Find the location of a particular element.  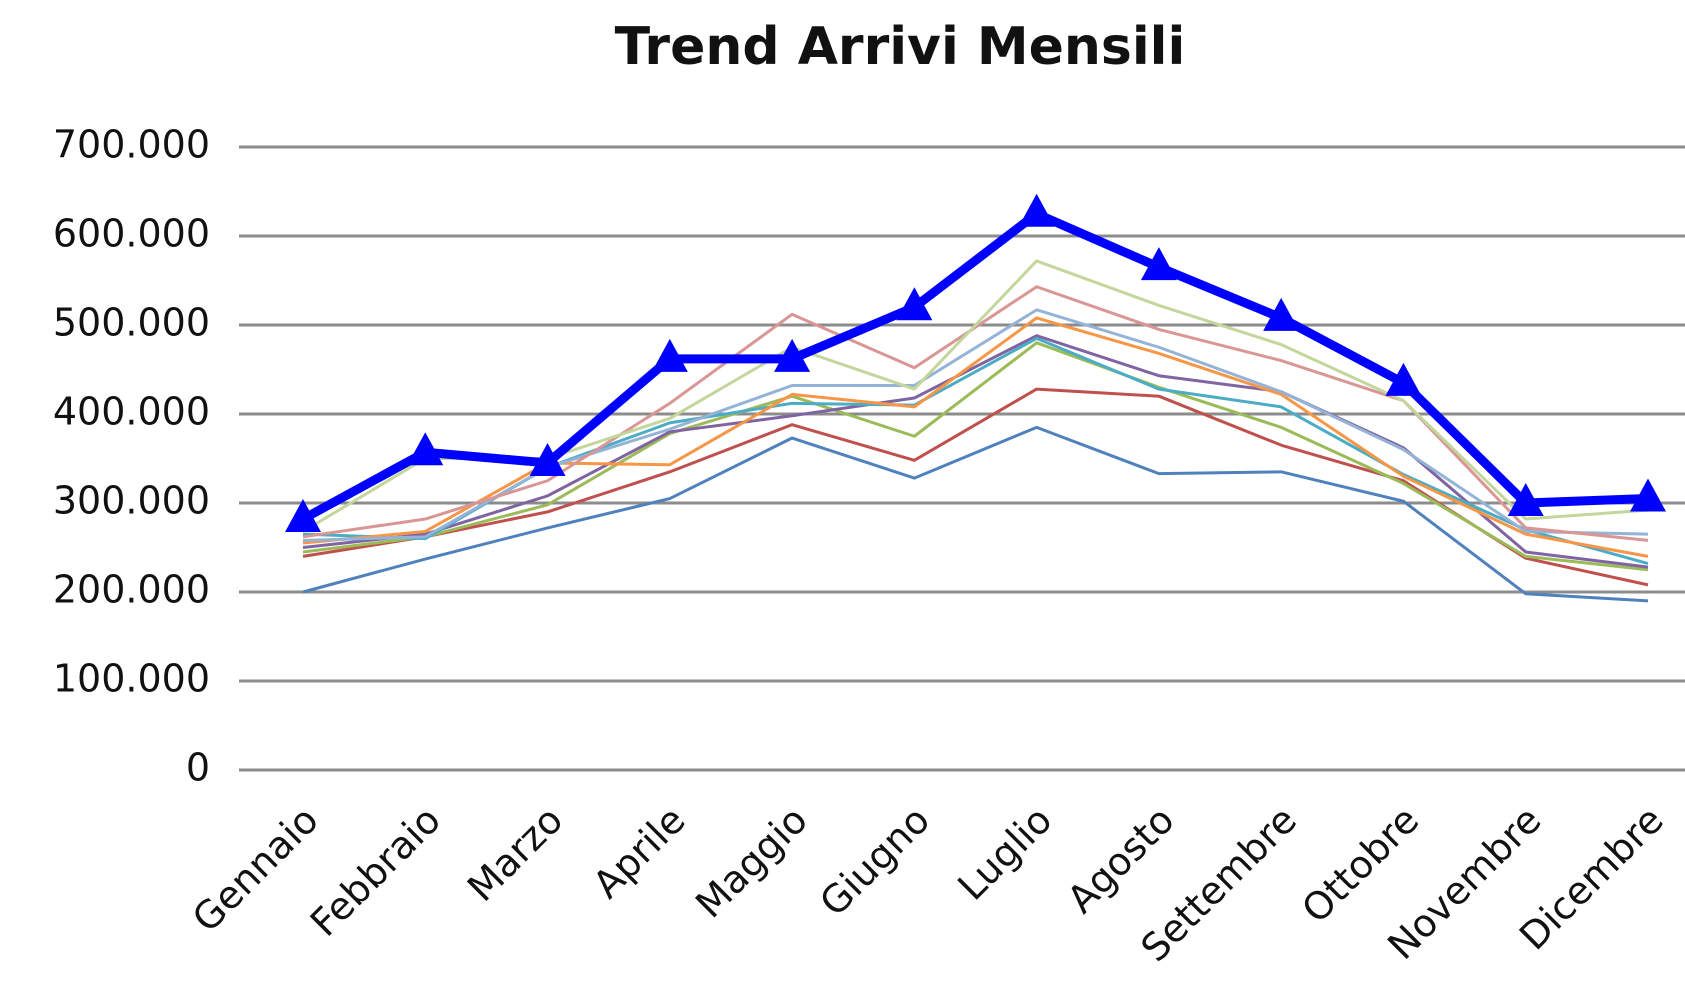

y-tick-label: 700.000 is located at coordinates (131, 145).